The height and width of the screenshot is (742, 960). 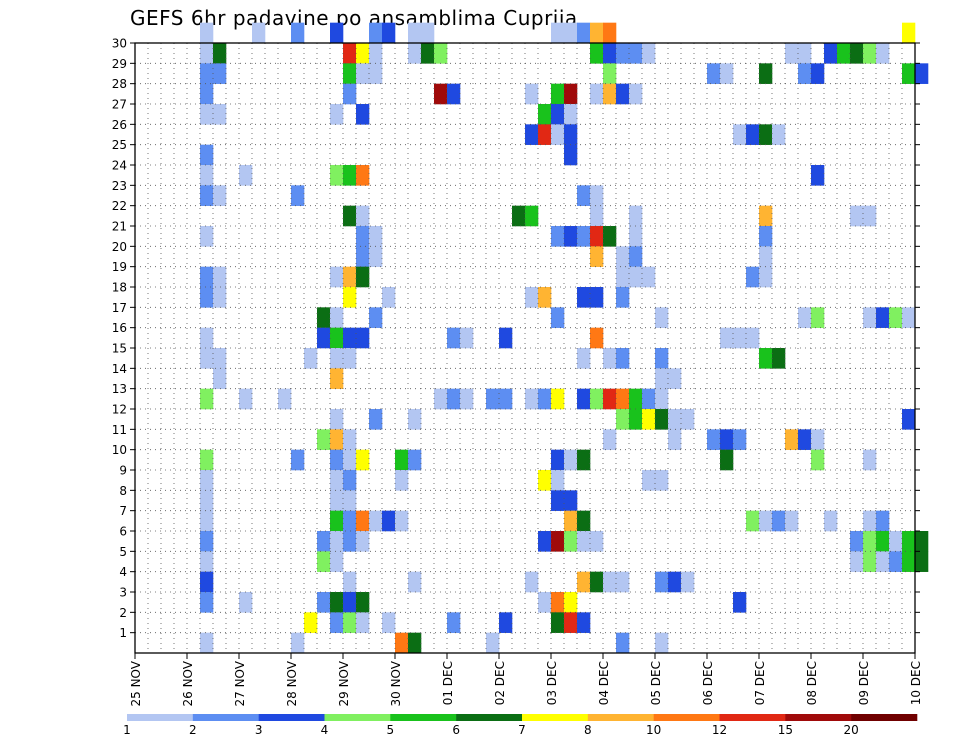 What do you see at coordinates (193, 730) in the screenshot?
I see `colorbar-label: 2` at bounding box center [193, 730].